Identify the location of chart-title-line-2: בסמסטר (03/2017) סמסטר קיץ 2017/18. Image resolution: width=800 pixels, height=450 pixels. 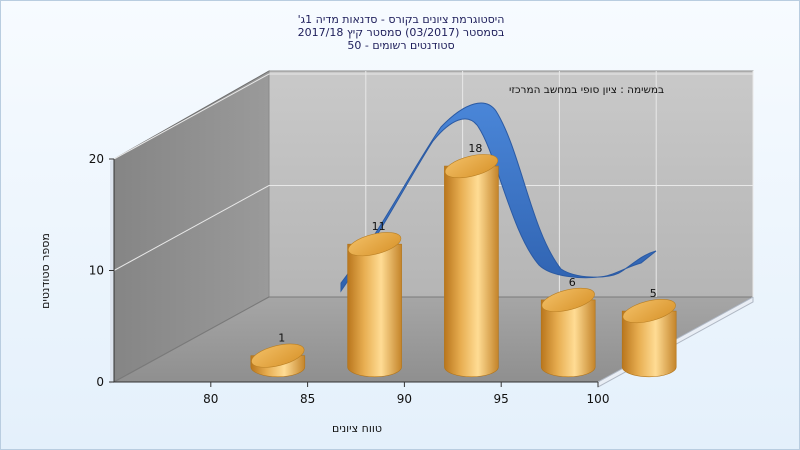
(401, 32).